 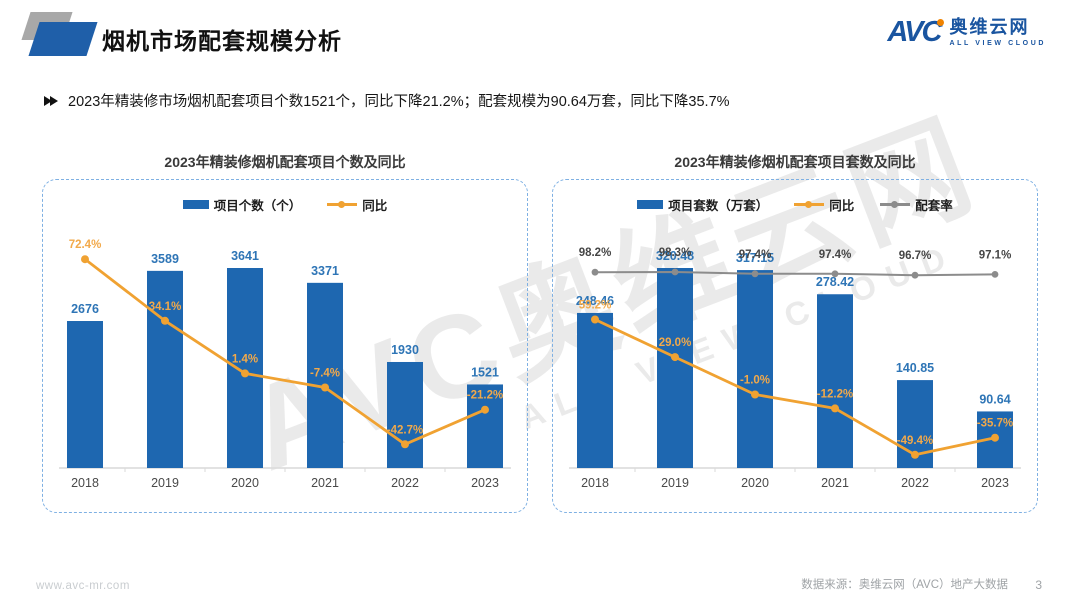 What do you see at coordinates (63, 39) in the screenshot?
I see `logo-blue-parallelogram` at bounding box center [63, 39].